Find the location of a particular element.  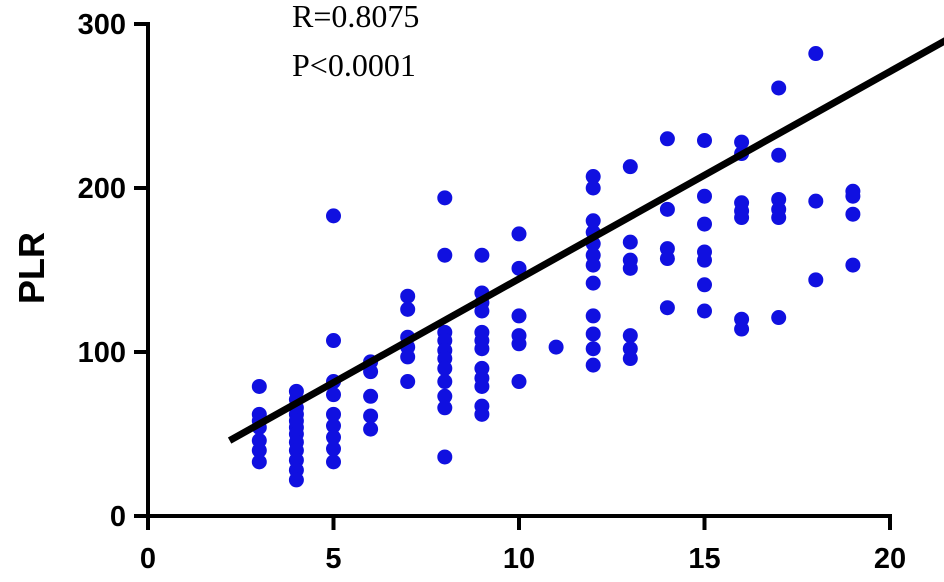

x-tick-label: 15 is located at coordinates (704, 559).